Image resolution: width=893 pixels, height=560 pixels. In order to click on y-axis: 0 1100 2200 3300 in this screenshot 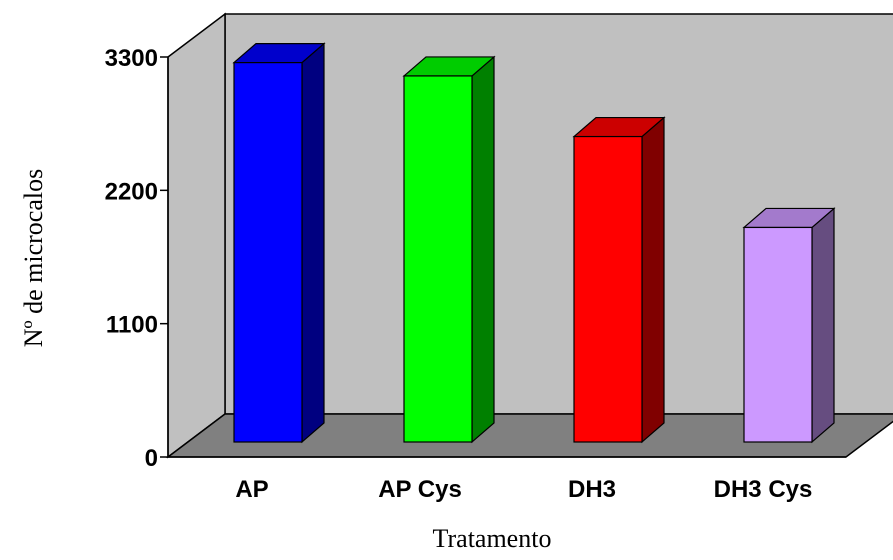, I will do `click(137, 258)`.